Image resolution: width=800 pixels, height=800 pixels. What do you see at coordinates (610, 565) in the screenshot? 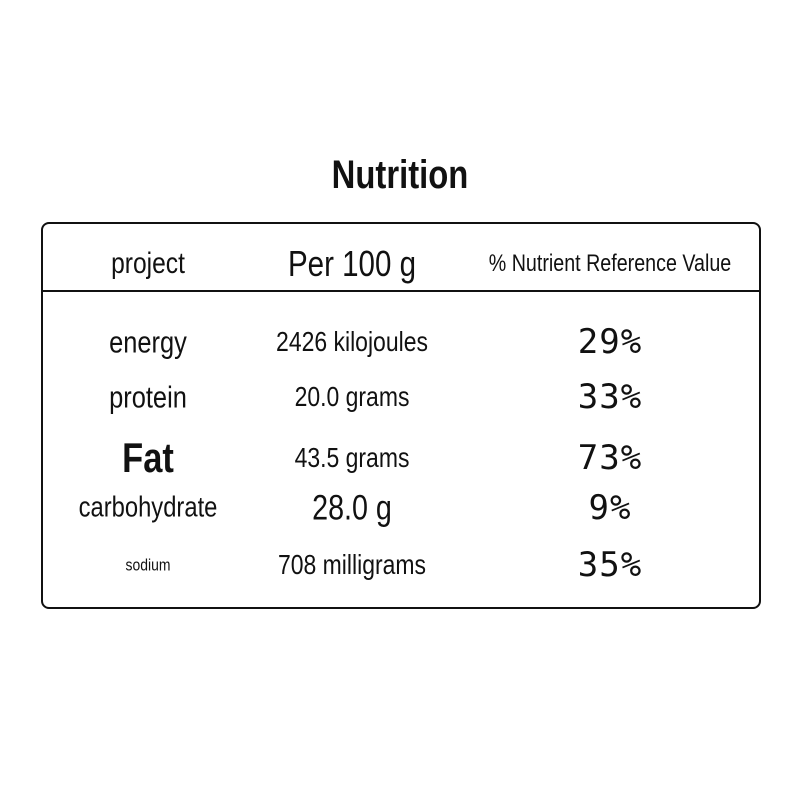
I see `reference-percent: 35%` at bounding box center [610, 565].